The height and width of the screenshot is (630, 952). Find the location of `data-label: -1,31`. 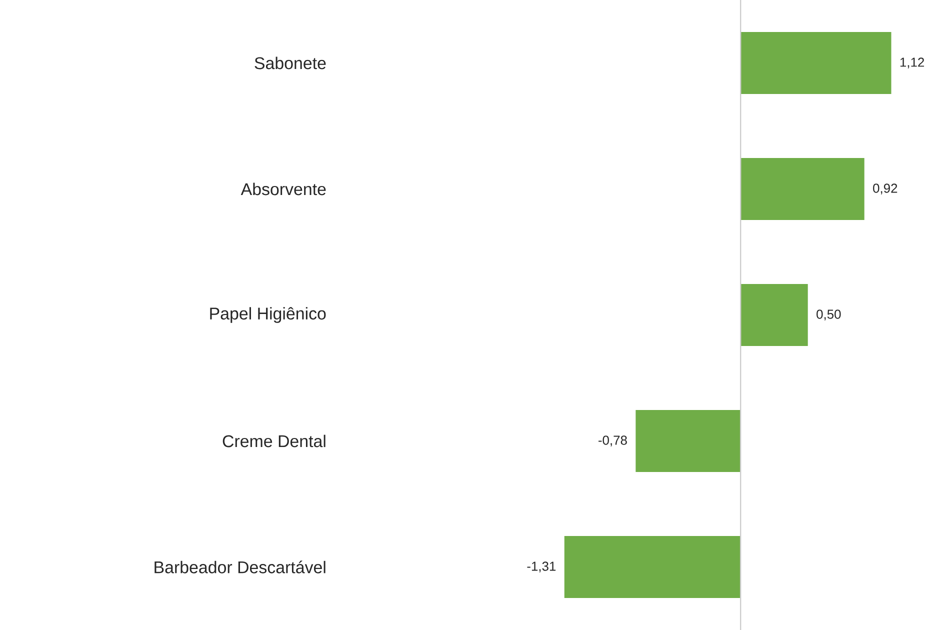

data-label: -1,31 is located at coordinates (541, 567).